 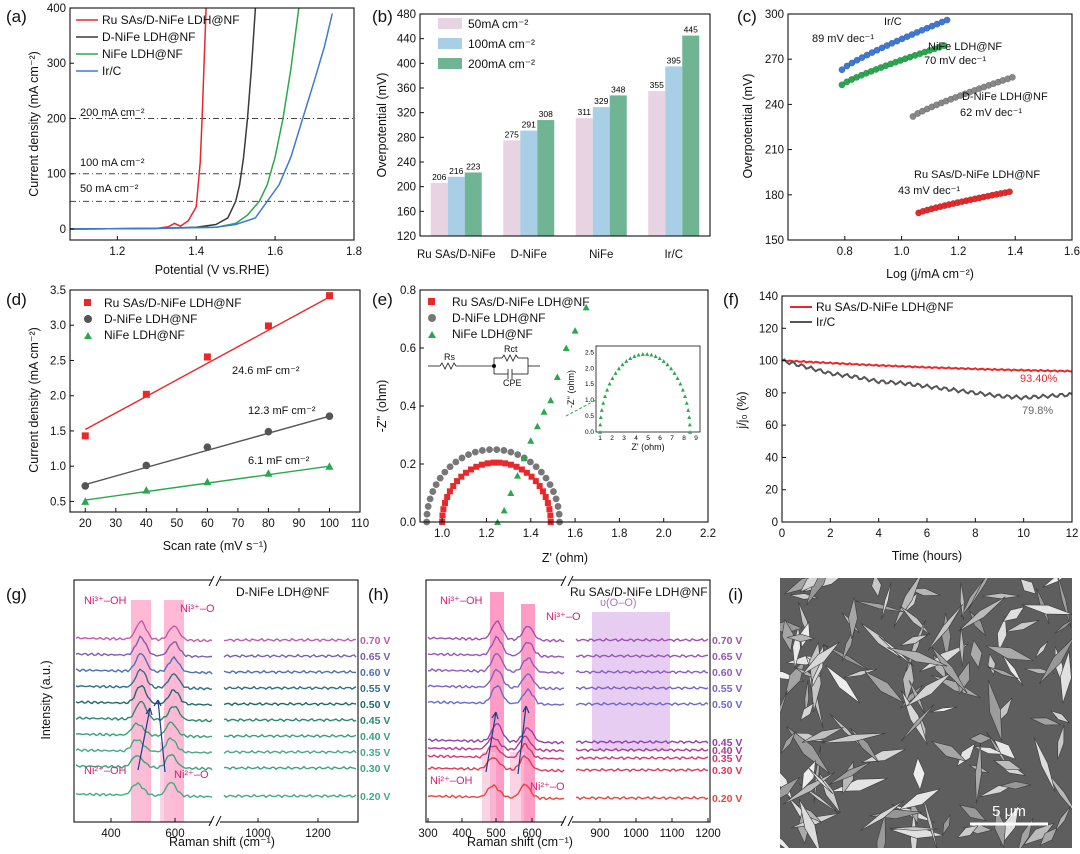 I want to click on chart-e-point-nife, so click(x=531, y=440).